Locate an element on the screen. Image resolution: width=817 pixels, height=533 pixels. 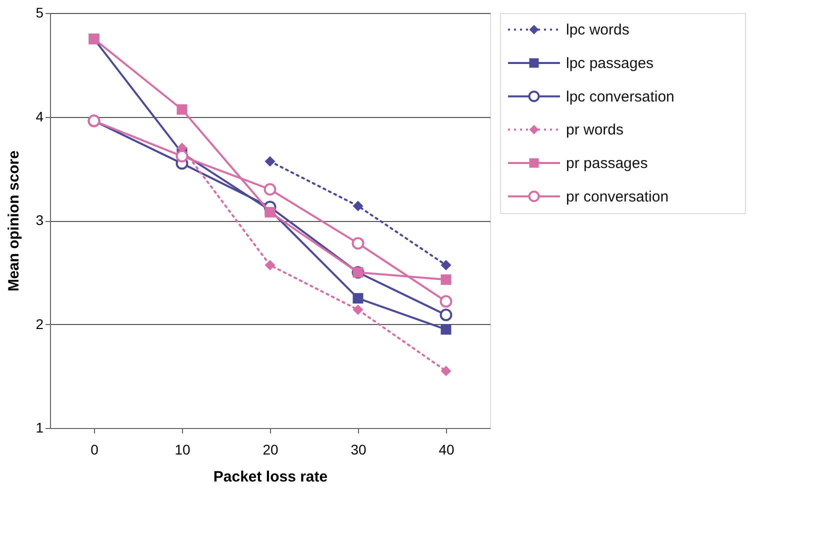
y-tick-label: 1 is located at coordinates (40, 428).